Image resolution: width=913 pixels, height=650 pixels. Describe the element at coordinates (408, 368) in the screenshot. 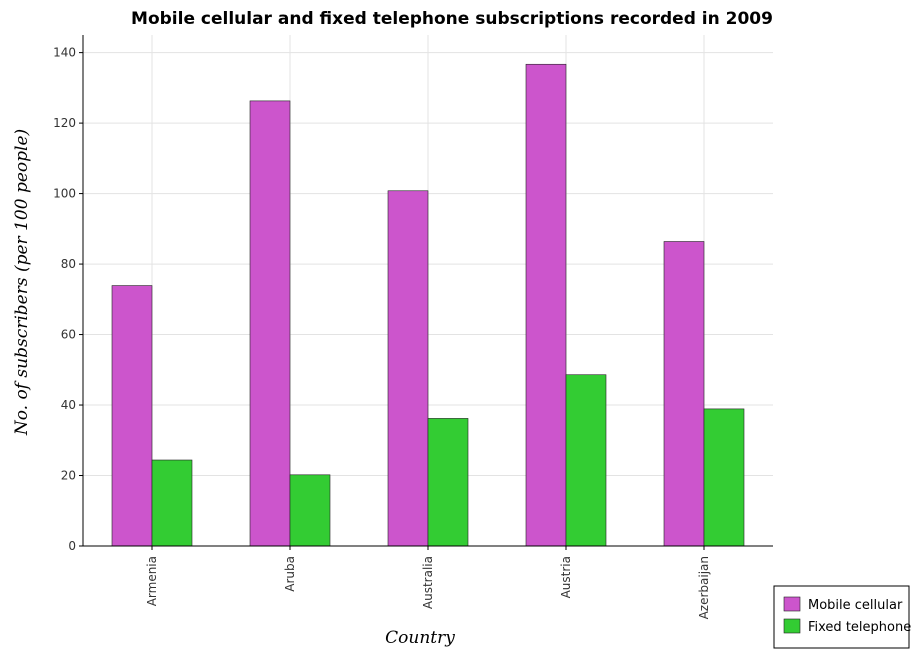

I see `bar-mobile-cellular-australia` at that location.